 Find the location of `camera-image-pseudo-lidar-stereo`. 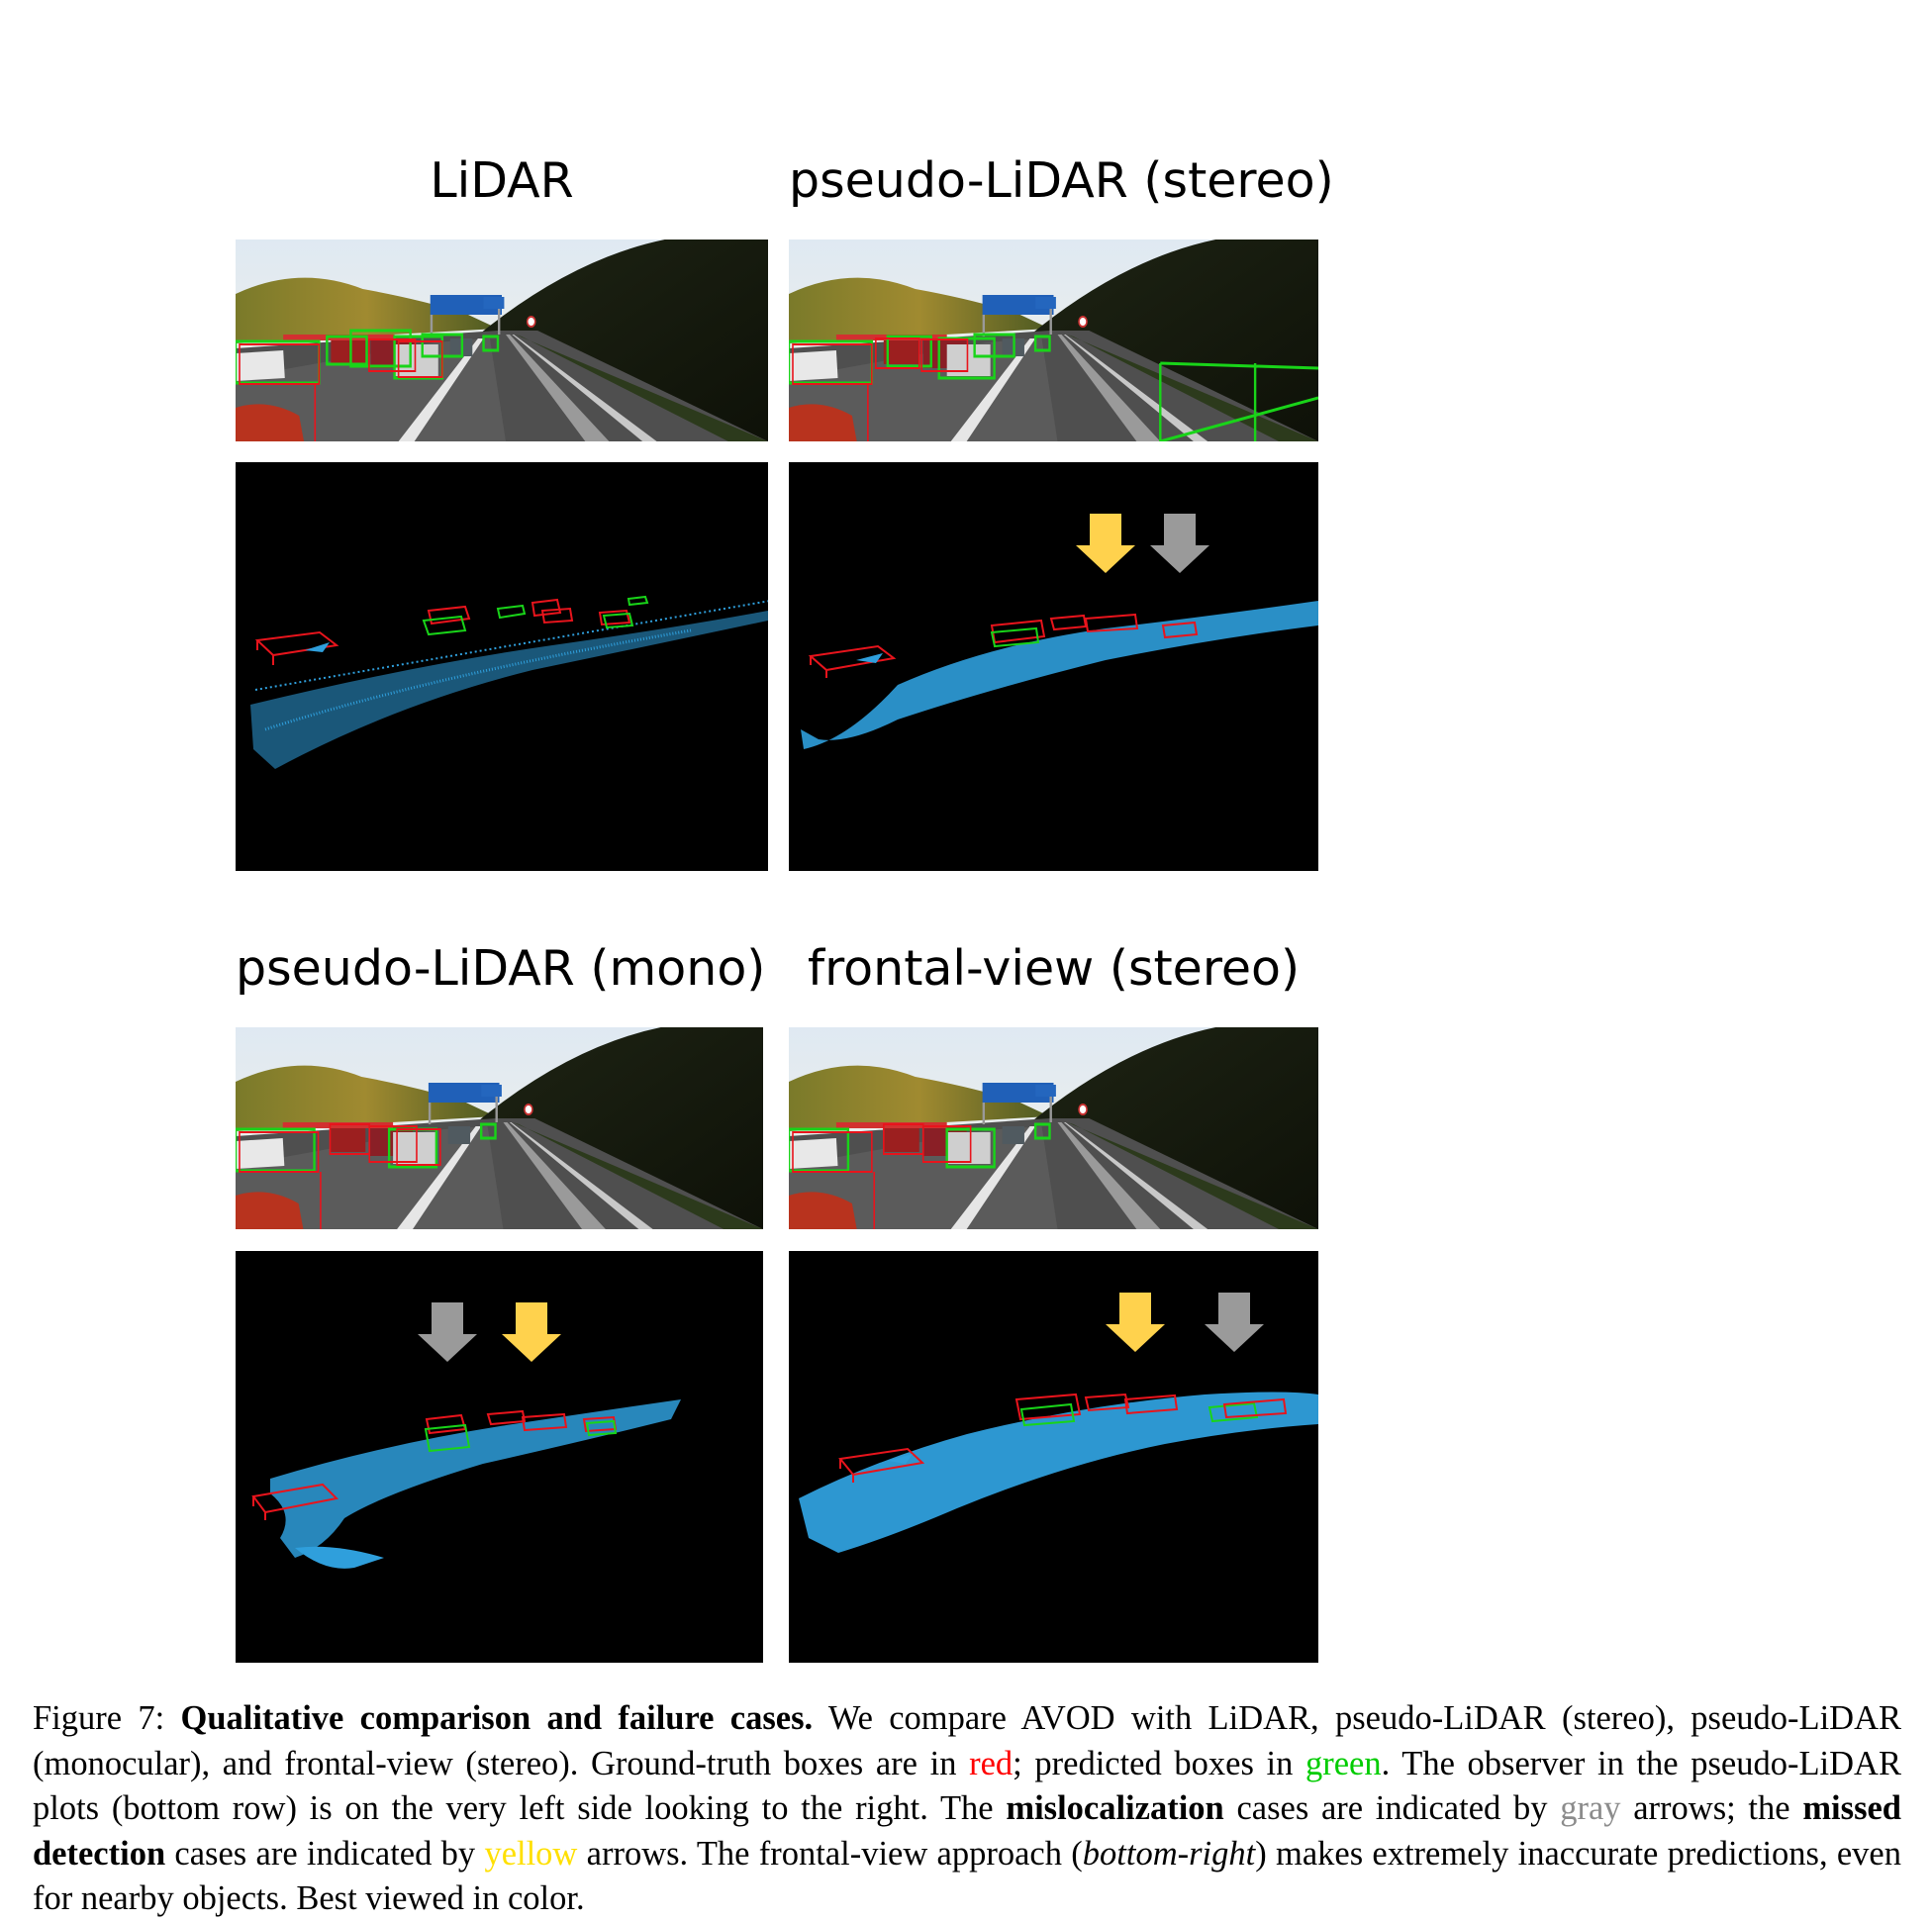

camera-image-pseudo-lidar-stereo is located at coordinates (1053, 341).